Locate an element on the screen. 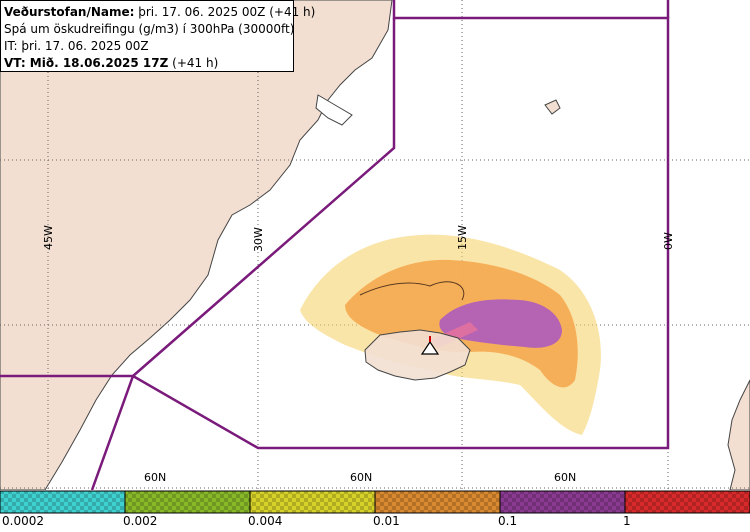  lat-label-60n-1: 60N is located at coordinates (155, 477).